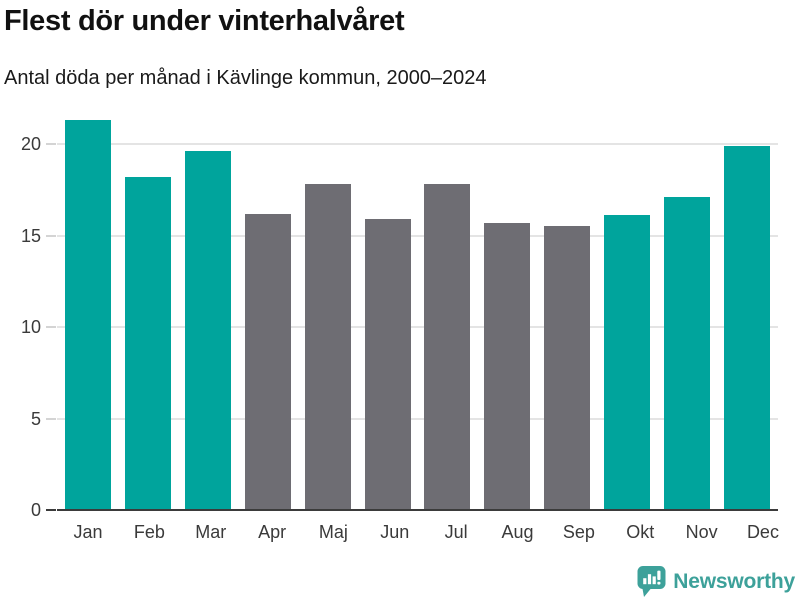 The width and height of the screenshot is (800, 600). I want to click on x-axis-label-jul: Jul, so click(456, 532).